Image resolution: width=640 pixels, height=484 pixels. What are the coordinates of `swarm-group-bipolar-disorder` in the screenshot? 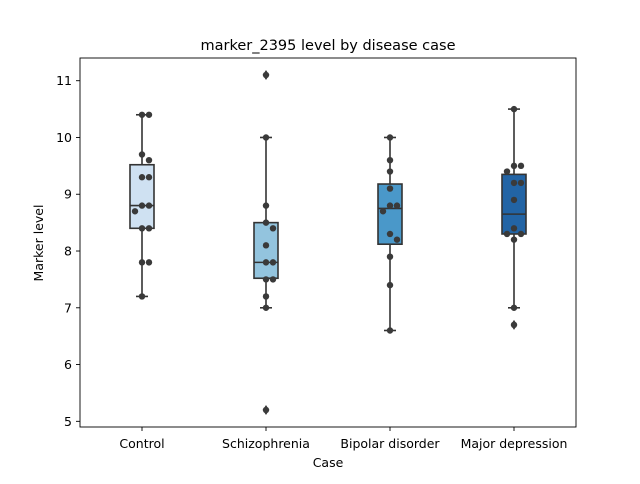 It's located at (390, 234).